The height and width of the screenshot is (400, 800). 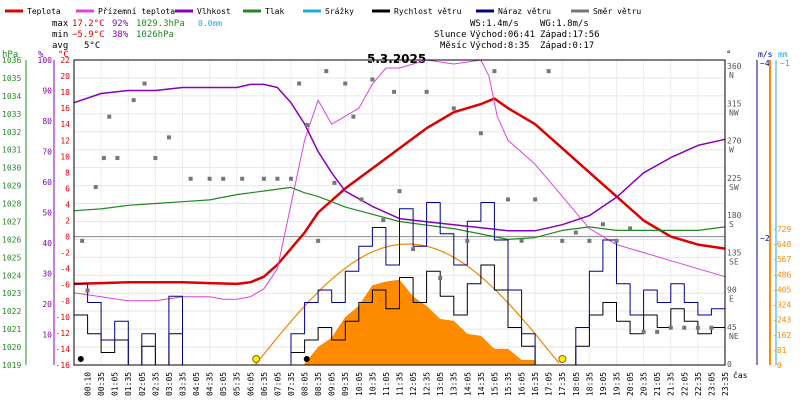 I want to click on dir-tick-label: SE, so click(x=734, y=261).